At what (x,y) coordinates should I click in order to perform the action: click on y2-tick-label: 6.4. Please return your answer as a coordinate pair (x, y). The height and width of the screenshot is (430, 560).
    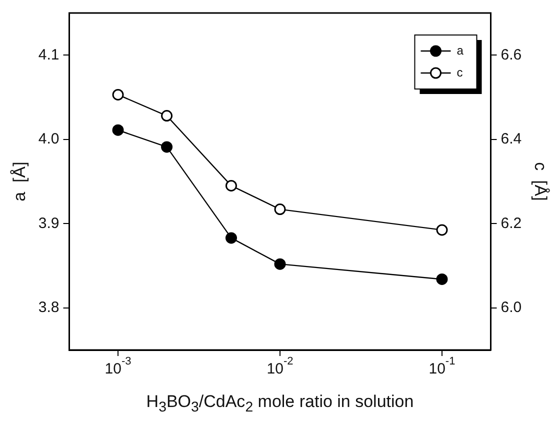
    Looking at the image, I should click on (511, 139).